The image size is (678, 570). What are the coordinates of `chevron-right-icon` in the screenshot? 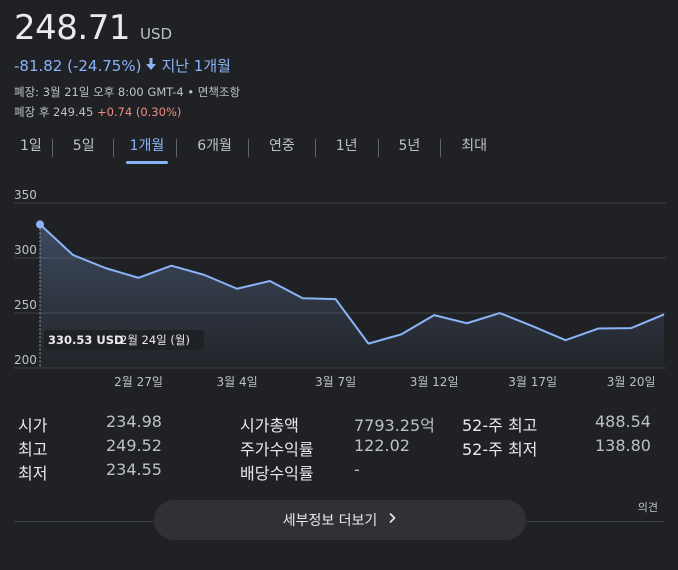 It's located at (392, 520).